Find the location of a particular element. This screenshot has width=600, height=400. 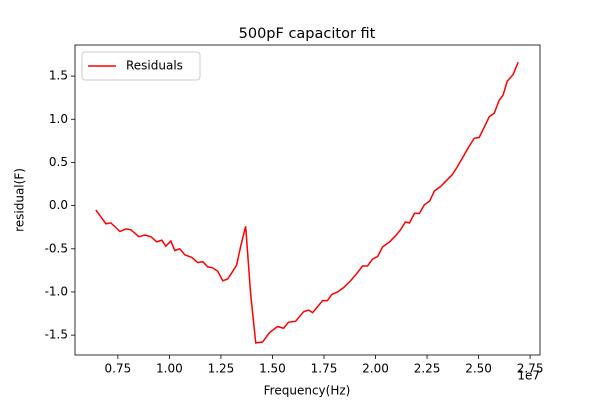

legend-label: Residuals is located at coordinates (154, 66).